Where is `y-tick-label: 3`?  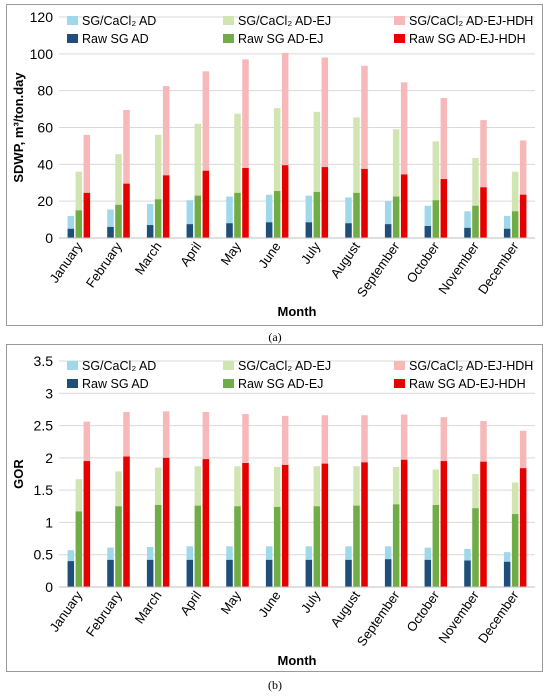
y-tick-label: 3 is located at coordinates (49, 393).